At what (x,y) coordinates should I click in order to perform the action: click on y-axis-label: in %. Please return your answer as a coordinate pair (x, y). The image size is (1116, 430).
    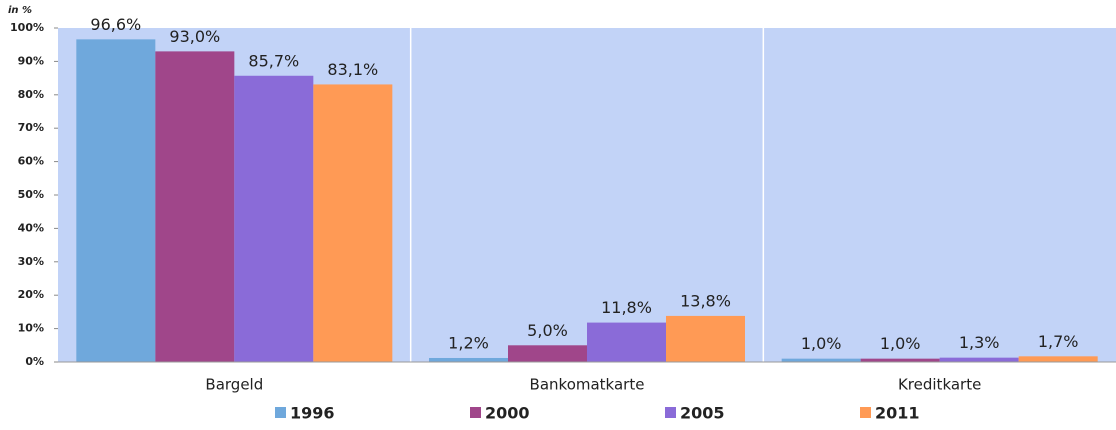
    Looking at the image, I should click on (20, 10).